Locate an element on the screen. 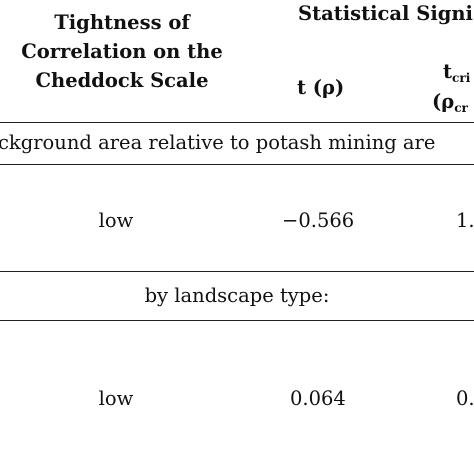  section-1-bottom-rule is located at coordinates (237, 271).